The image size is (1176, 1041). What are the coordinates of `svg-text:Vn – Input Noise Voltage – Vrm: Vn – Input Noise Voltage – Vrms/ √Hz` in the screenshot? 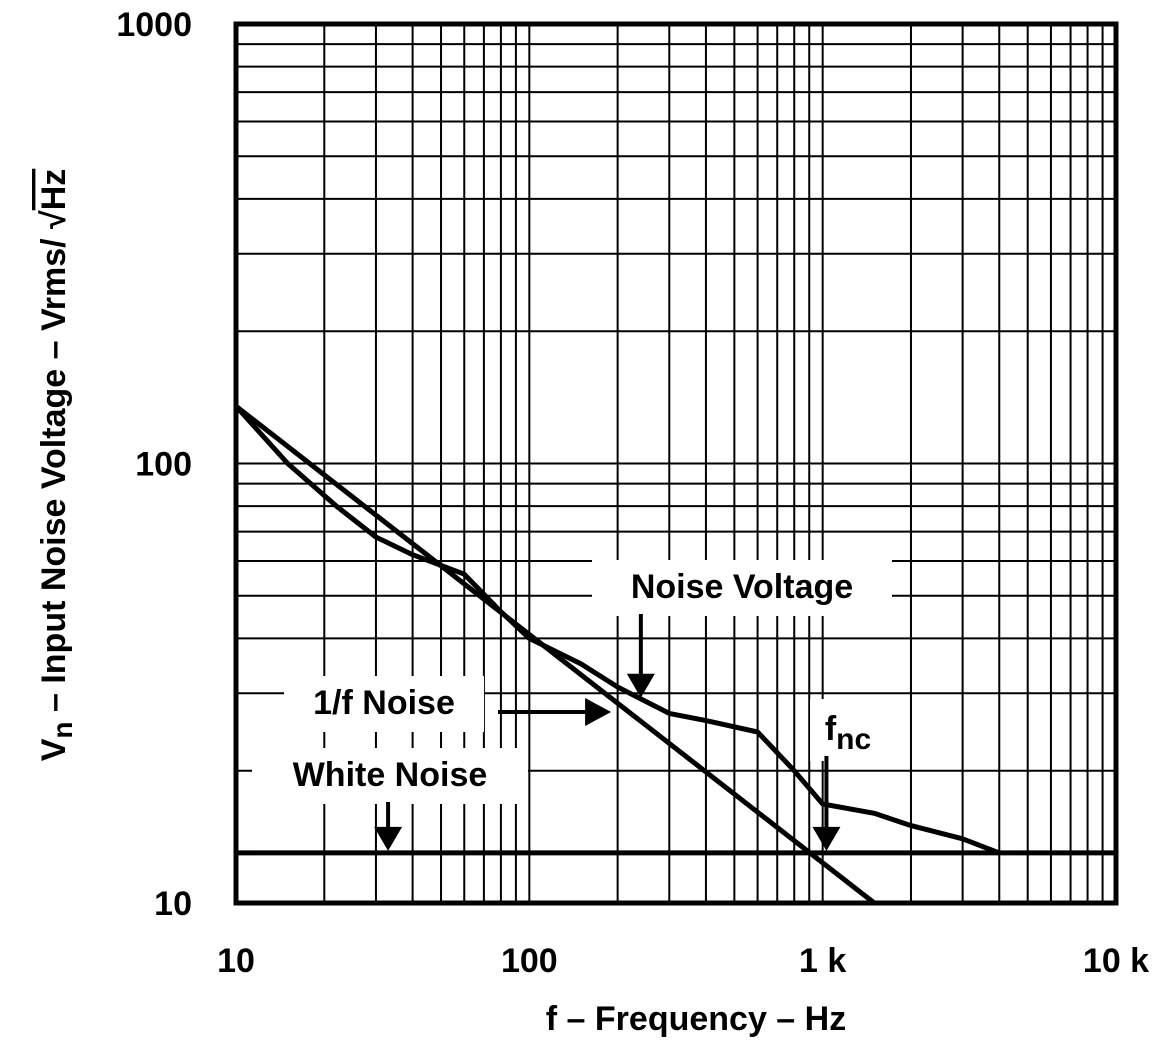 It's located at (56, 465).